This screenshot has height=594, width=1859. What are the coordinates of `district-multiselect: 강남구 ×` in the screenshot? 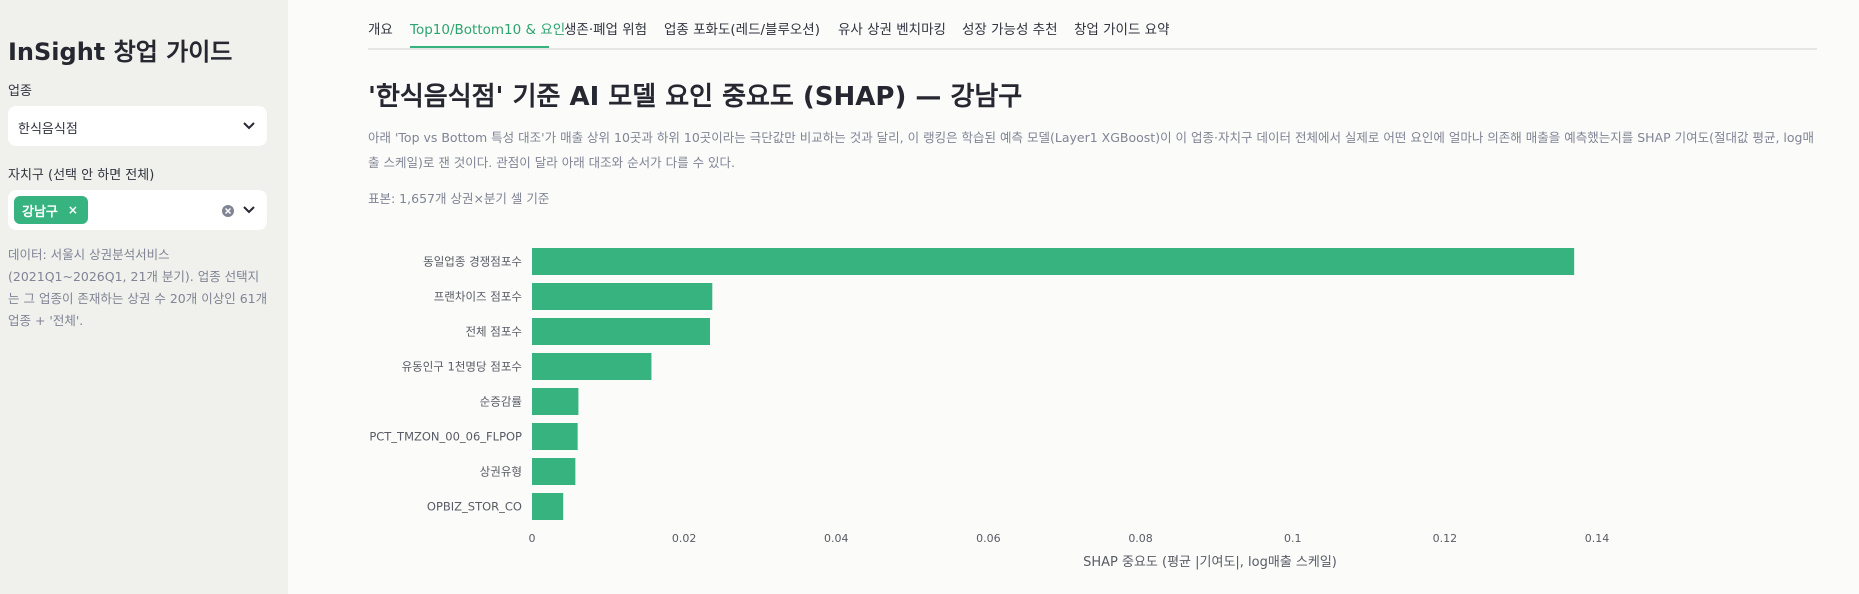 It's located at (137, 210).